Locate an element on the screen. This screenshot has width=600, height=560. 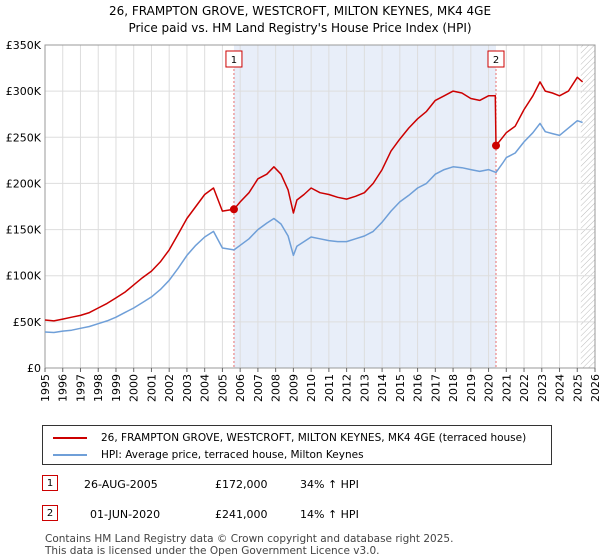
x-tick-label: 2013 is located at coordinates (364, 388).